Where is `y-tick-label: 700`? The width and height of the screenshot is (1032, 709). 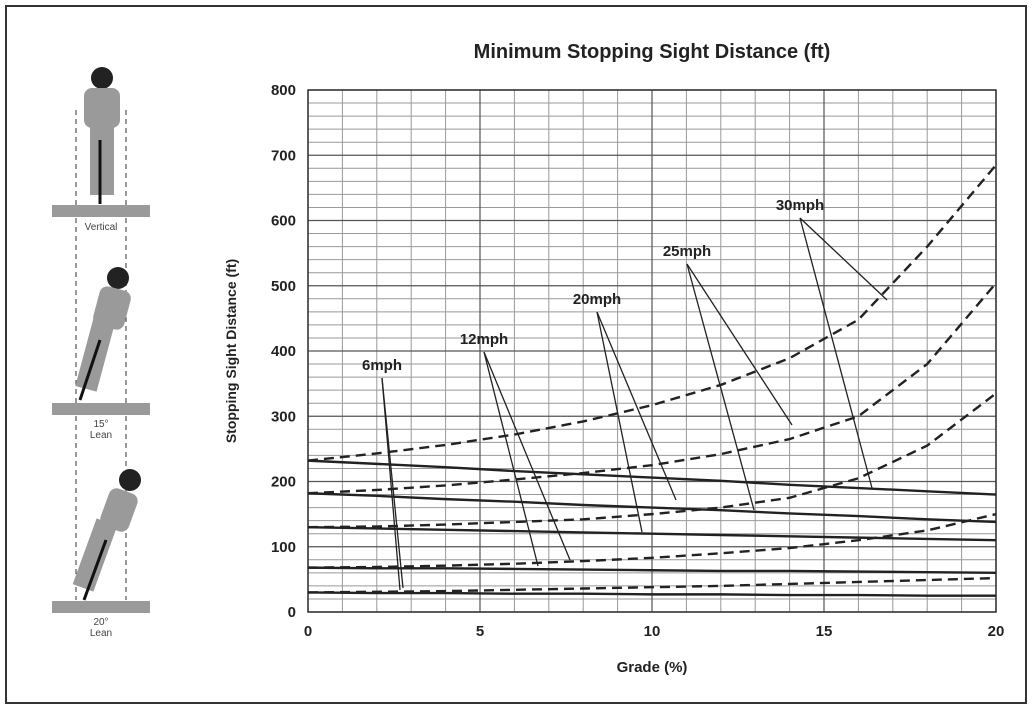 y-tick-label: 700 is located at coordinates (283, 155).